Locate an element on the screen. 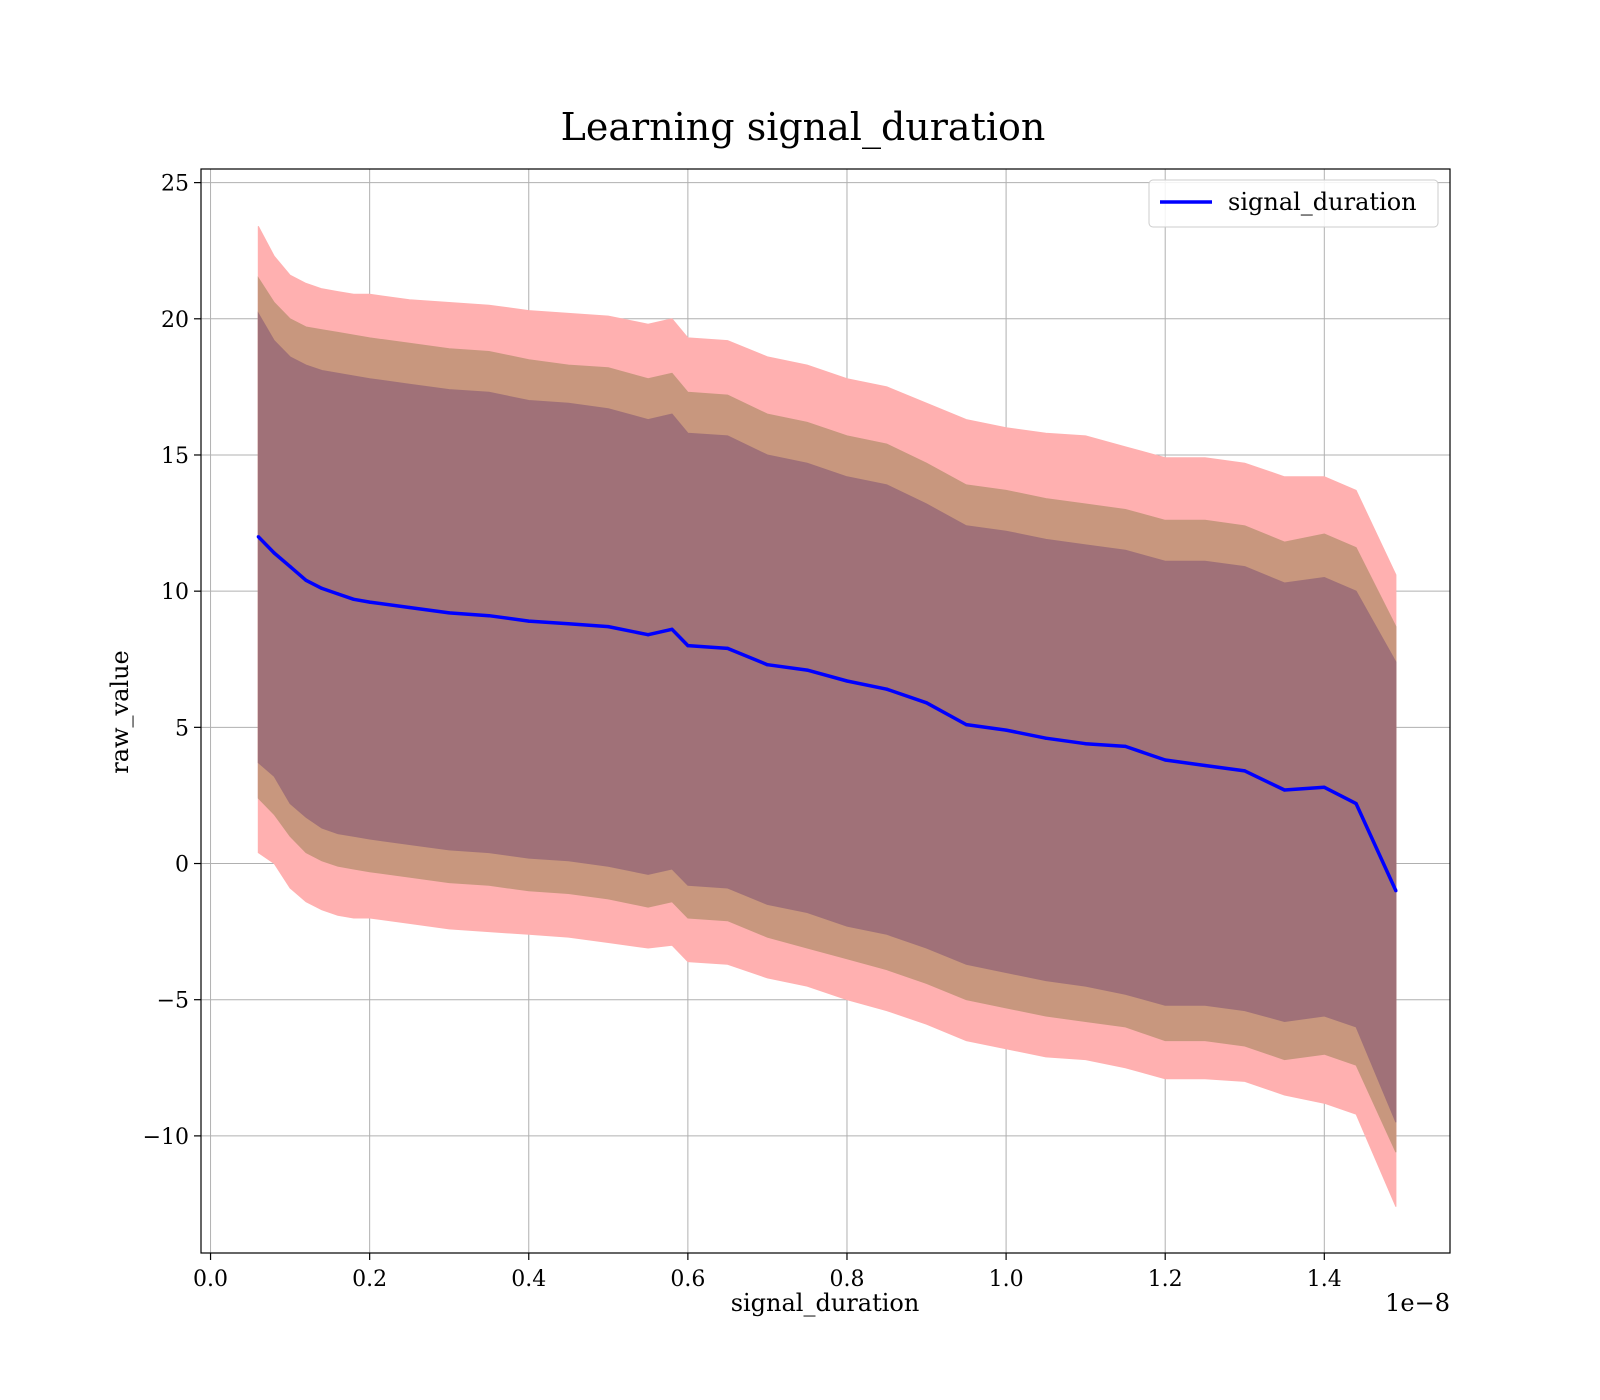 This screenshot has width=1600, height=1400. y-tick-label: 15 is located at coordinates (175, 456).